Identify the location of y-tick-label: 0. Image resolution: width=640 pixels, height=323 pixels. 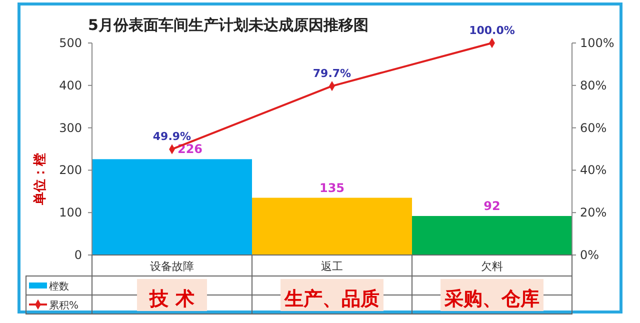
(78, 255).